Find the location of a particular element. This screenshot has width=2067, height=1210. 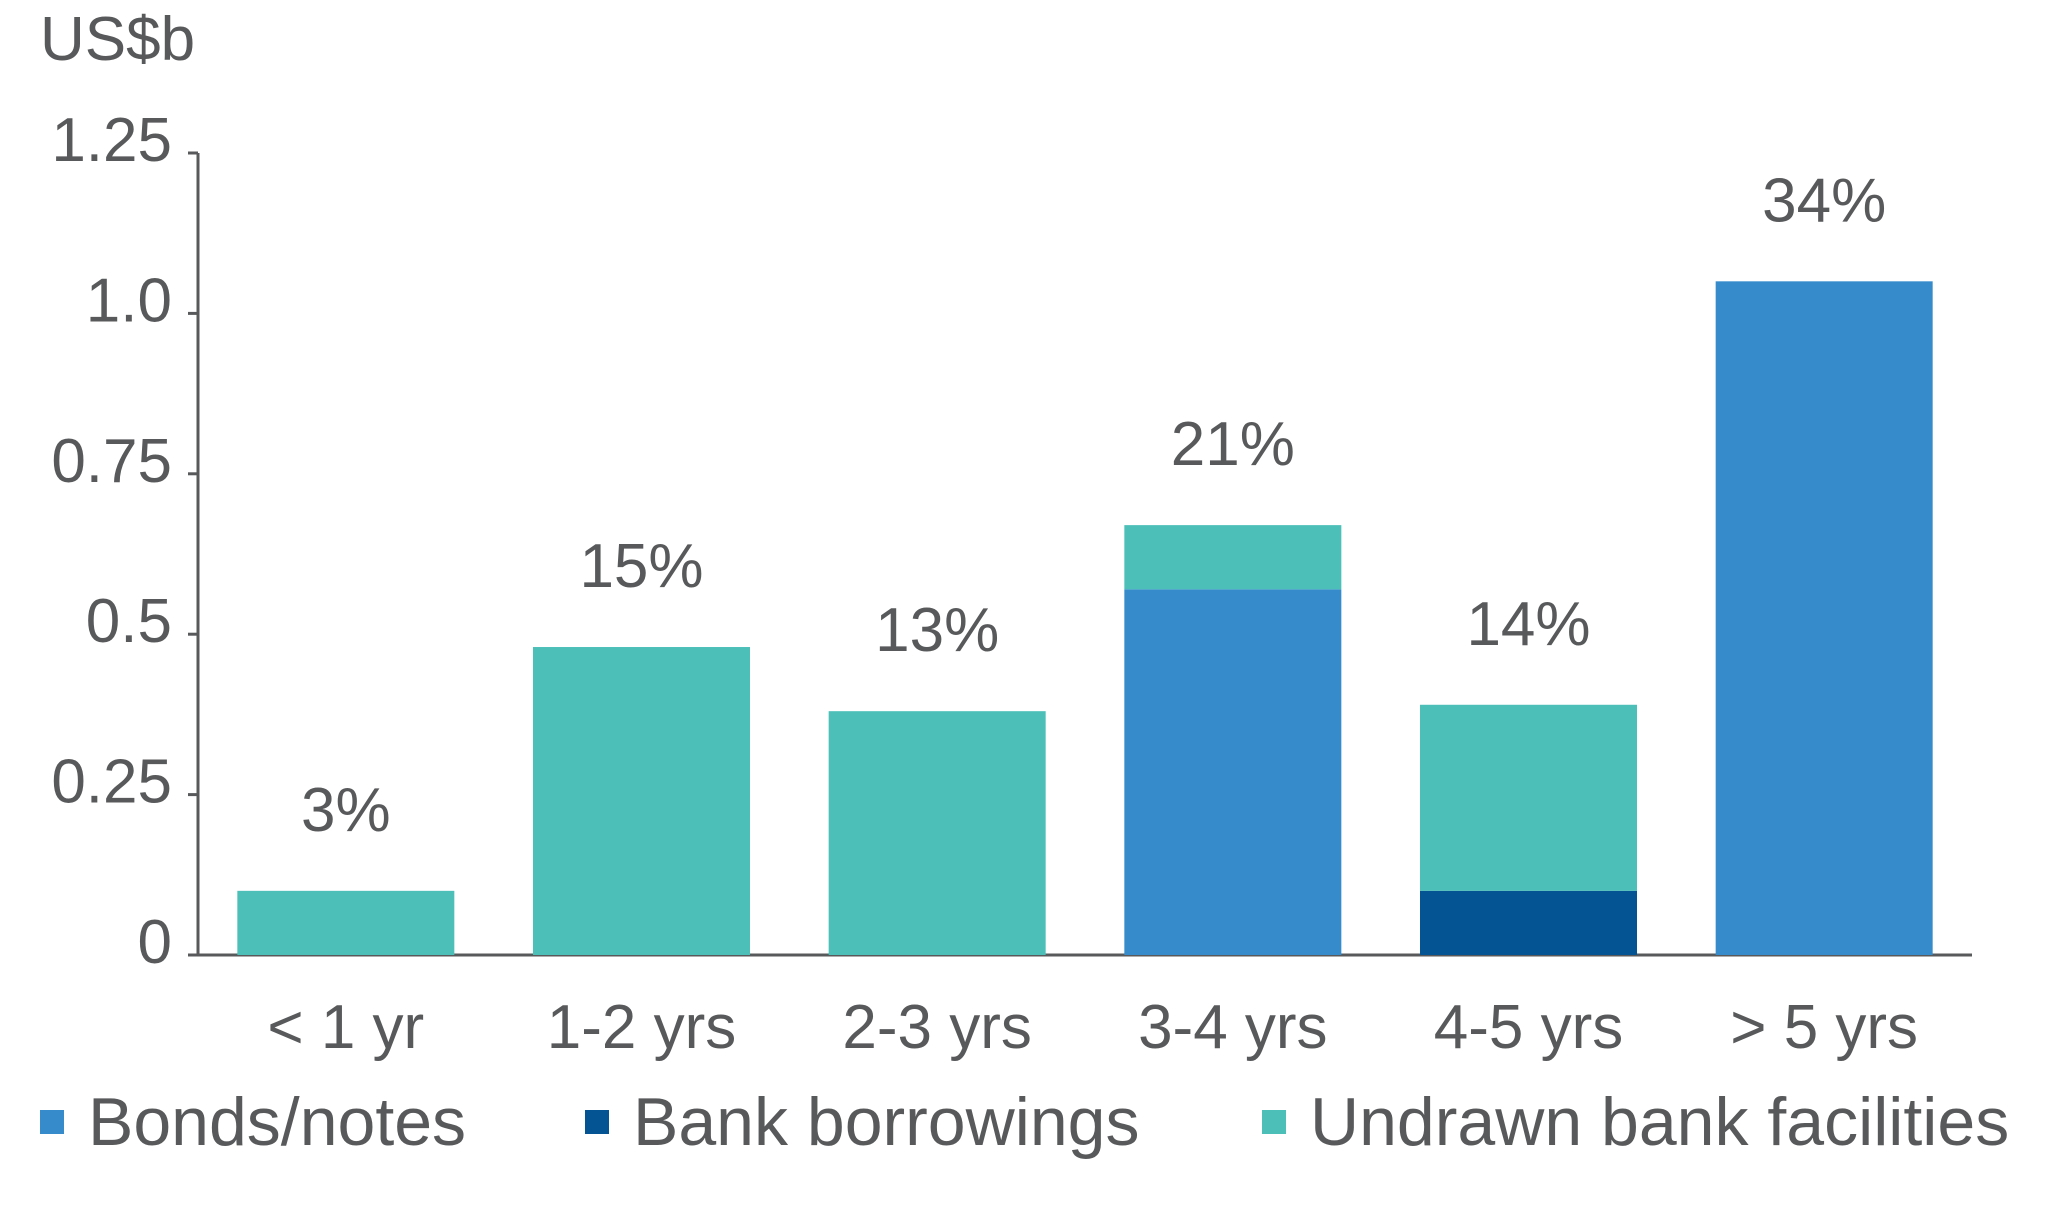

percent-label: 13% is located at coordinates (937, 630).